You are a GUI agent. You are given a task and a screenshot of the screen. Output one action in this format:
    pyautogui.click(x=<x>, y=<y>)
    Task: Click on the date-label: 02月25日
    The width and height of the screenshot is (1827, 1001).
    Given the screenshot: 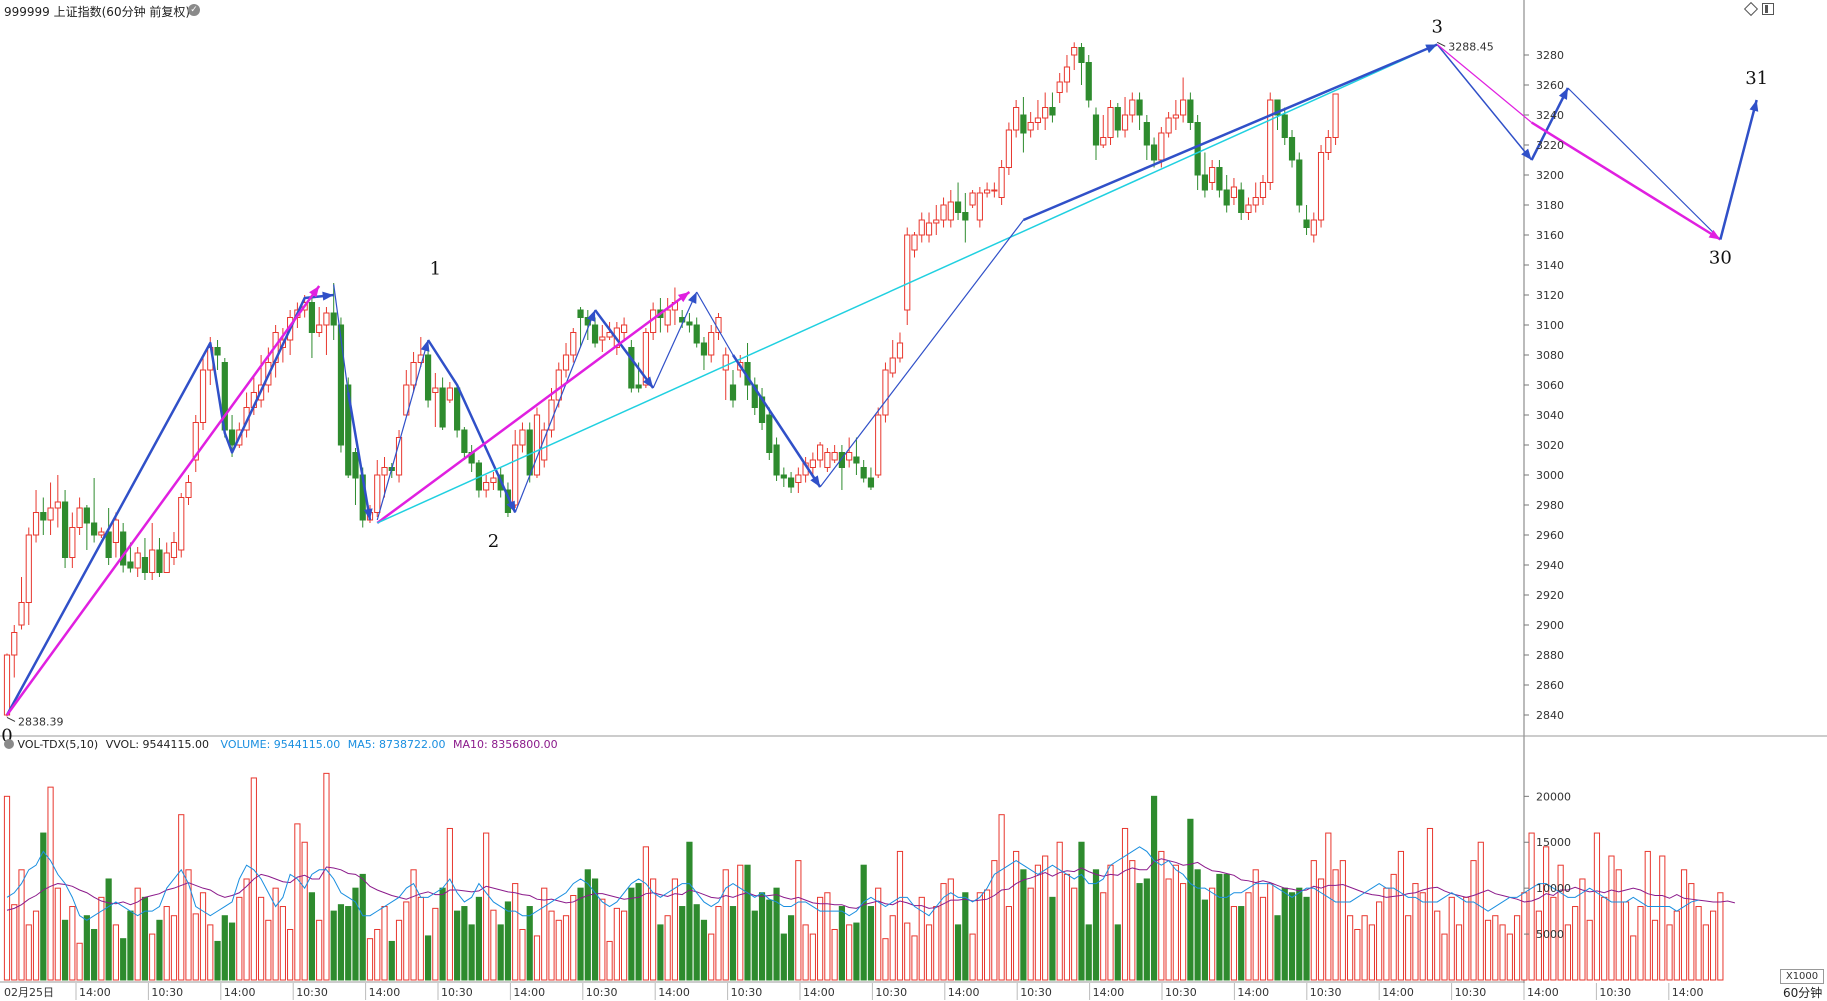 What is the action you would take?
    pyautogui.click(x=29, y=992)
    